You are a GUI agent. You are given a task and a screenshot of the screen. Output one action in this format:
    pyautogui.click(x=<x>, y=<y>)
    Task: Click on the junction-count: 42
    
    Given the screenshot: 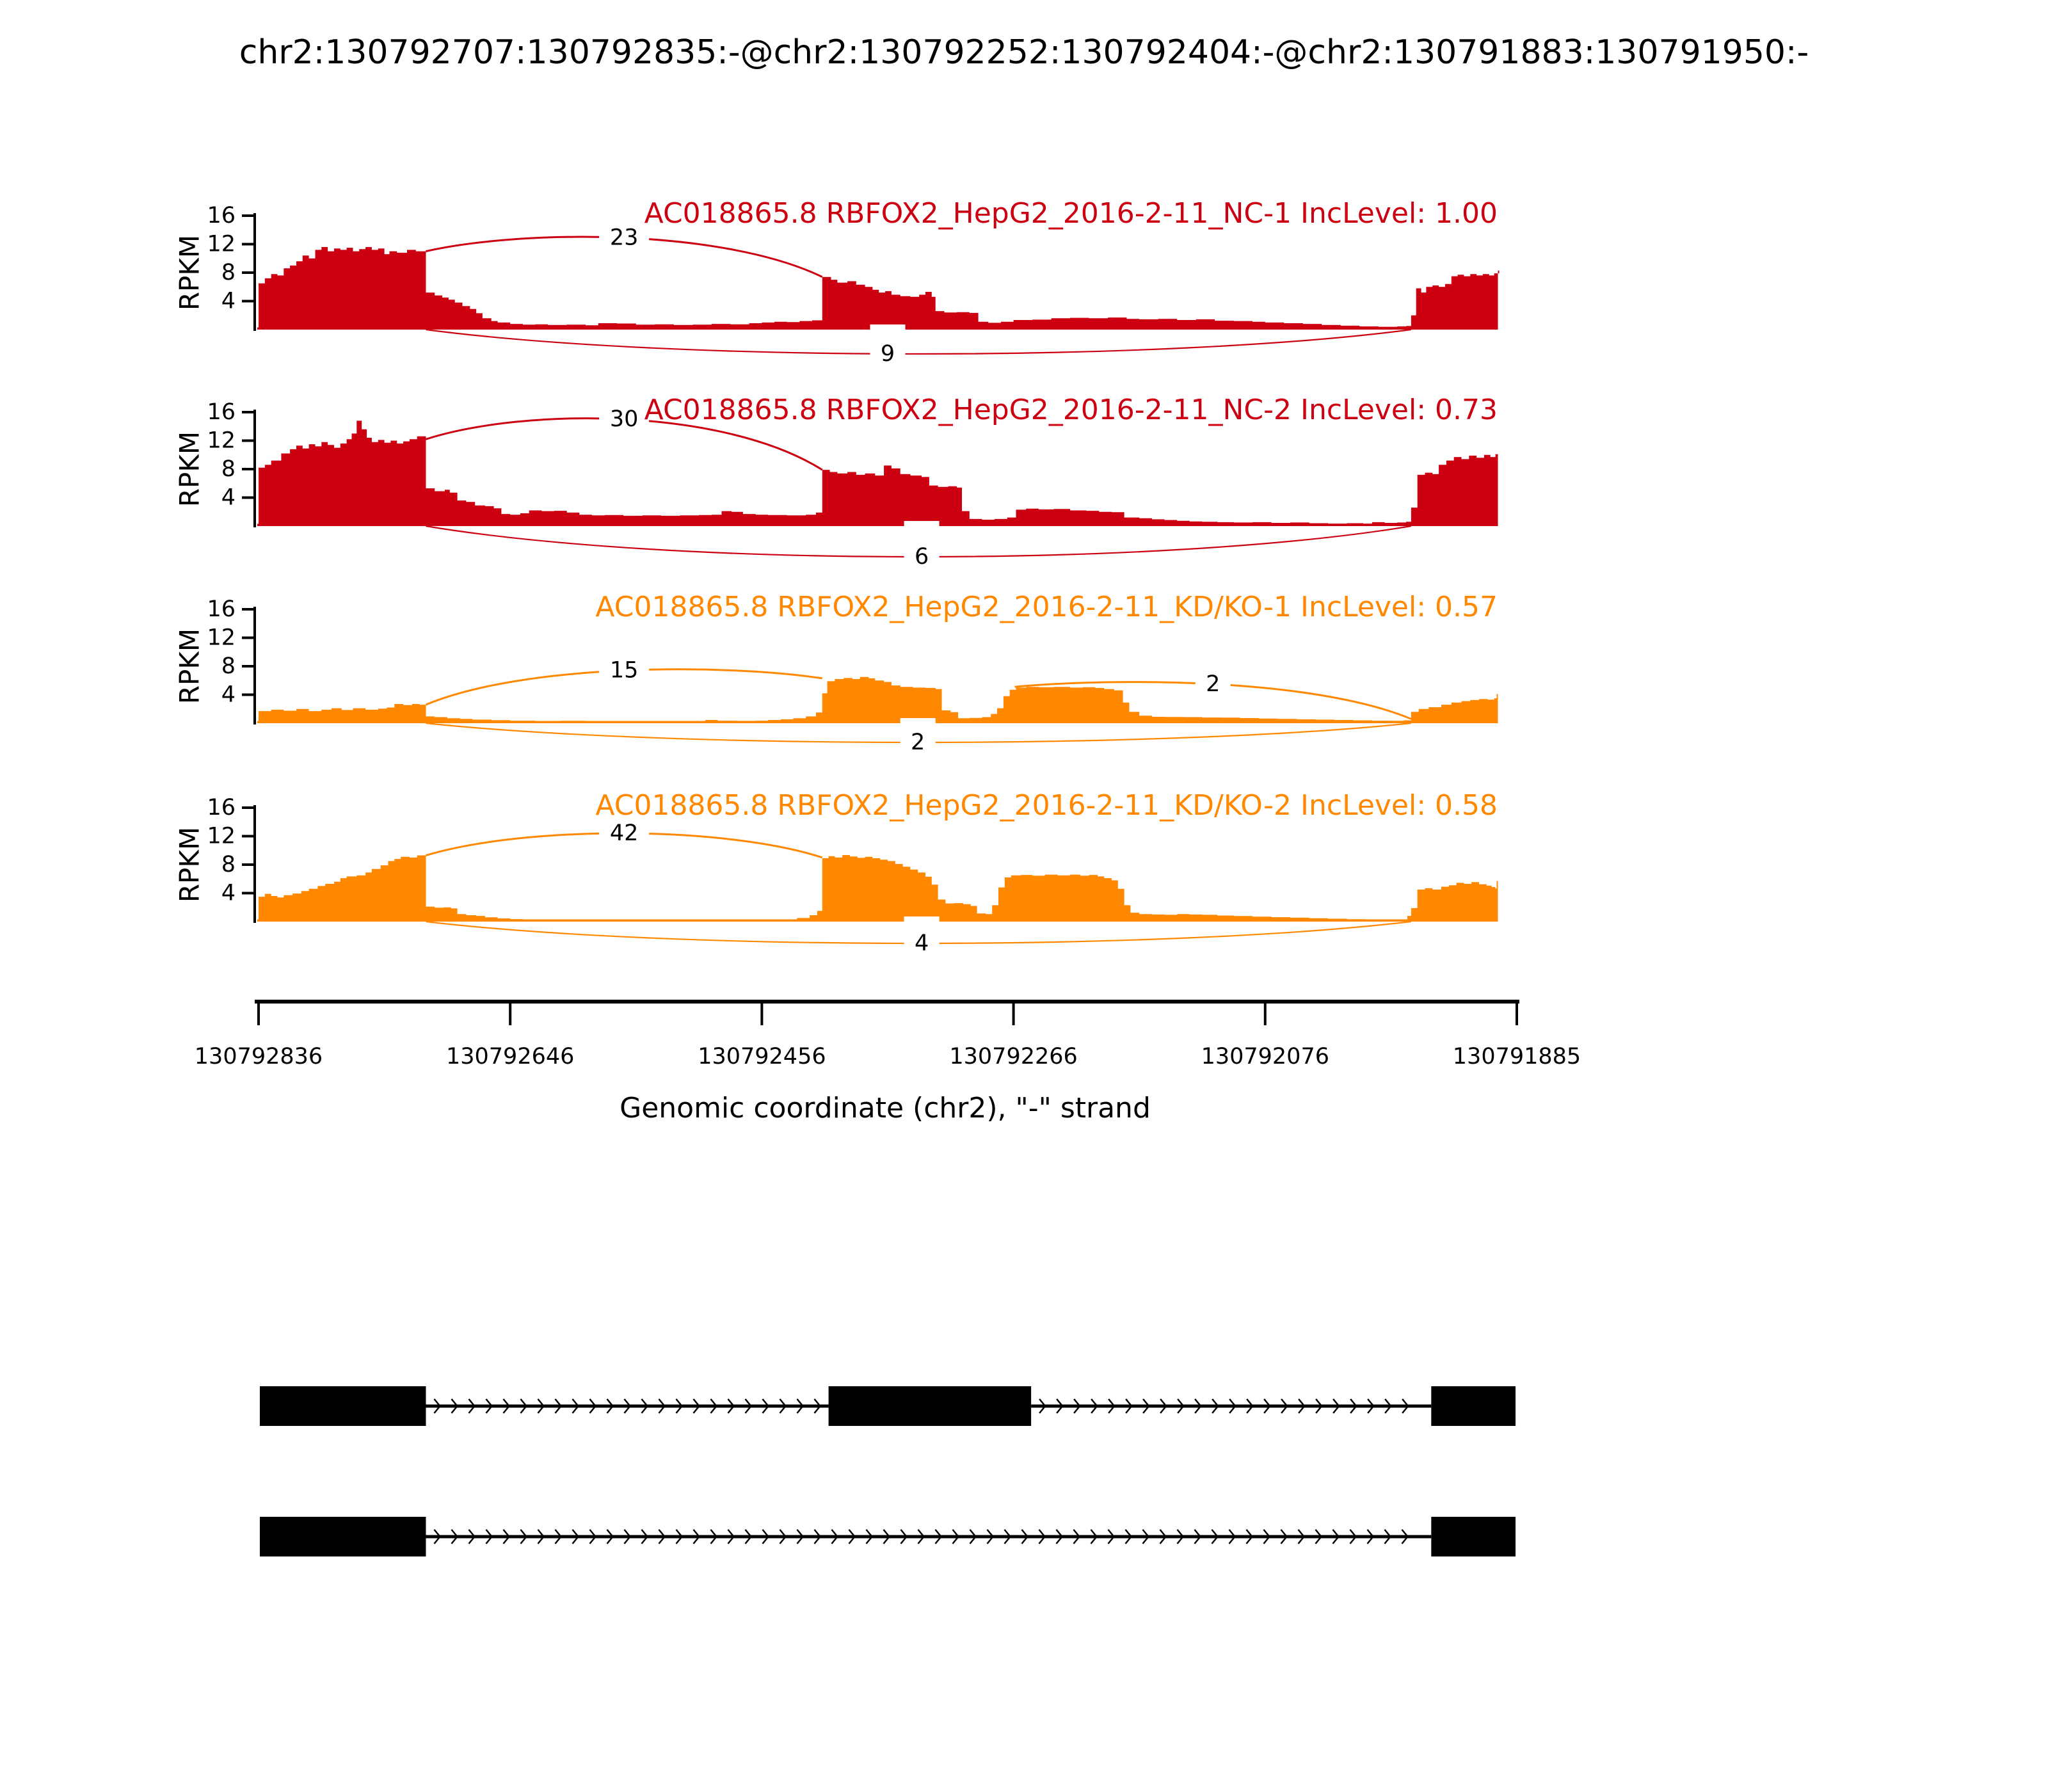 What is the action you would take?
    pyautogui.click(x=624, y=833)
    